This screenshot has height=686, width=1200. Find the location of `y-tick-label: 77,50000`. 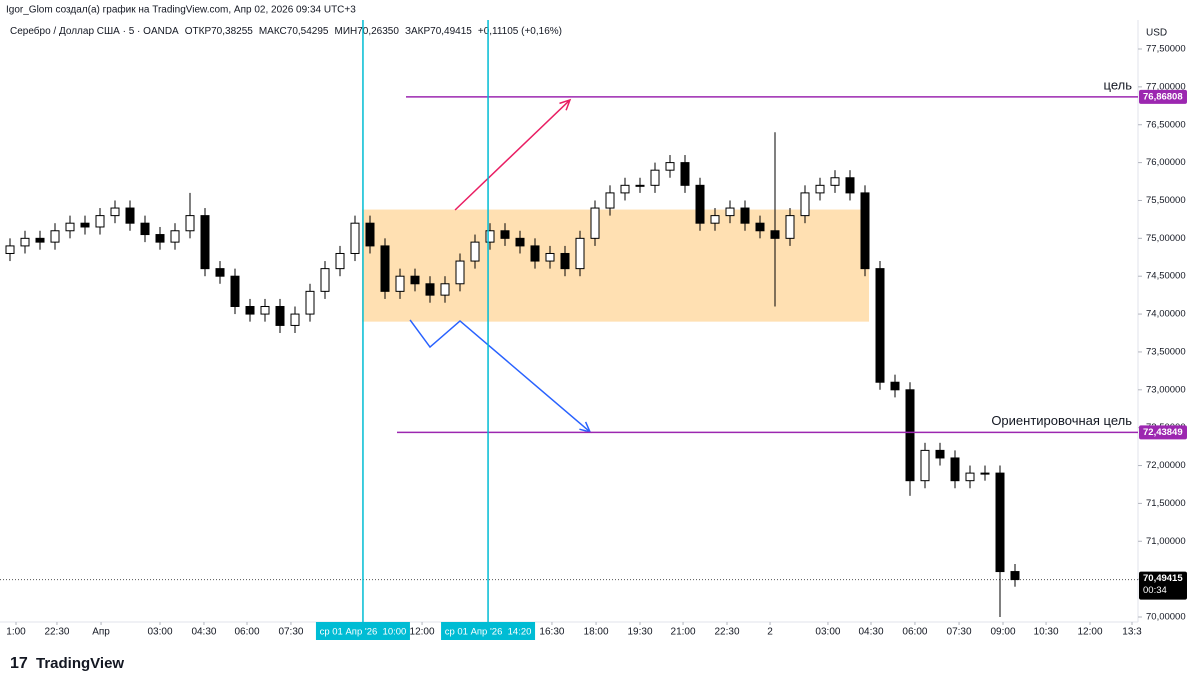

y-tick-label: 77,50000 is located at coordinates (1166, 49).